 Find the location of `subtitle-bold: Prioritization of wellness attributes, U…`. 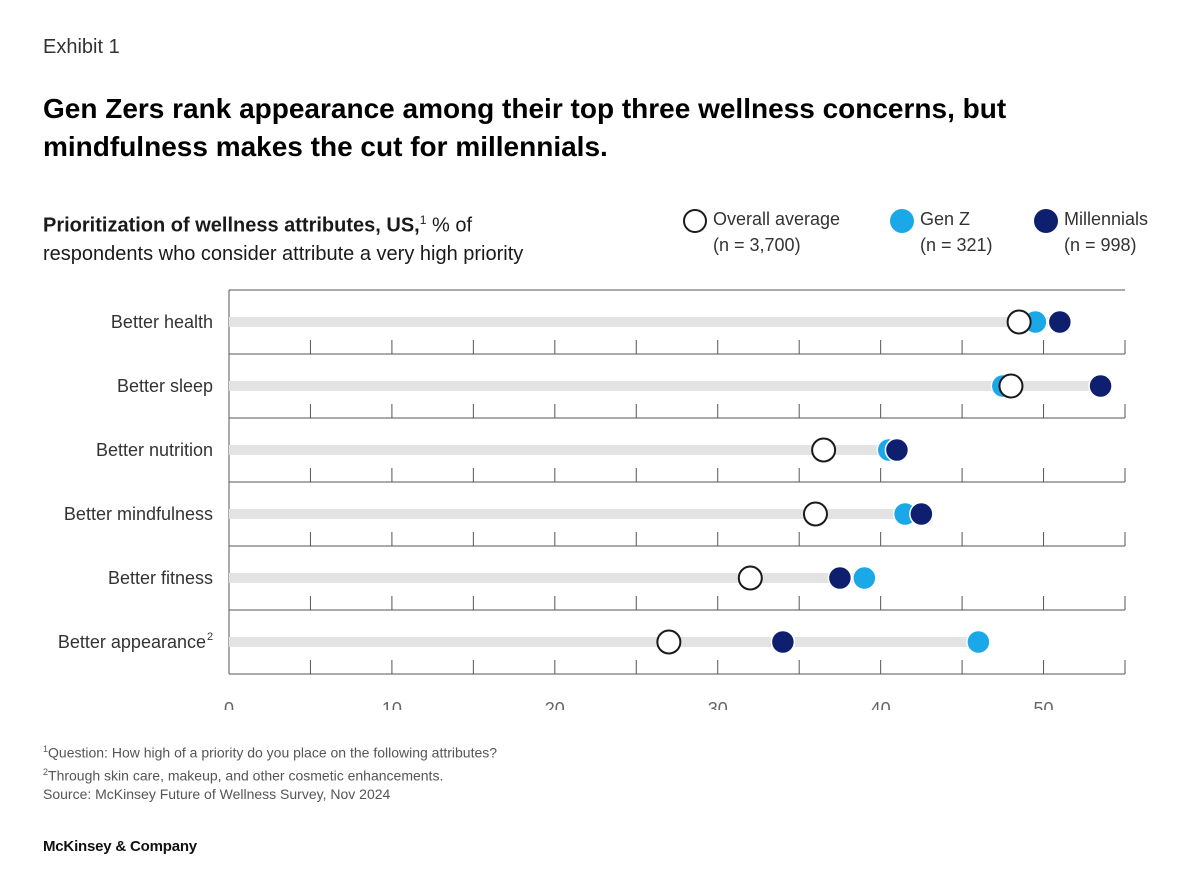

subtitle-bold: Prioritization of wellness attributes, U… is located at coordinates (231, 225).